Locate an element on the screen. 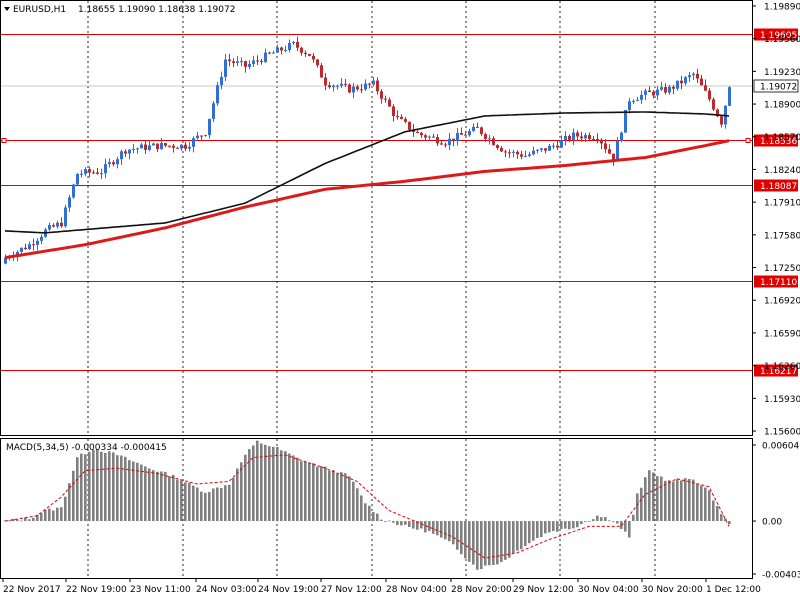 This screenshot has height=604, width=800. level-tag-label: 1.16217 is located at coordinates (778, 372).